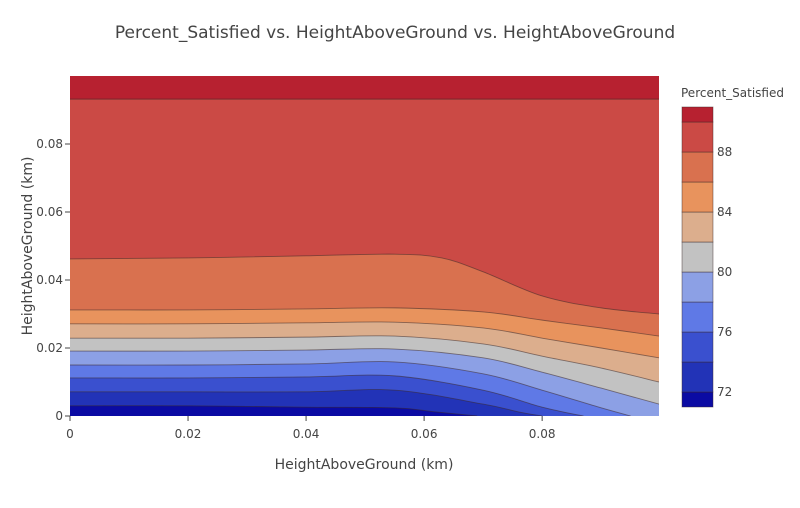 This screenshot has height=508, width=800. What do you see at coordinates (49, 144) in the screenshot?
I see `y-tick-label: 0.08` at bounding box center [49, 144].